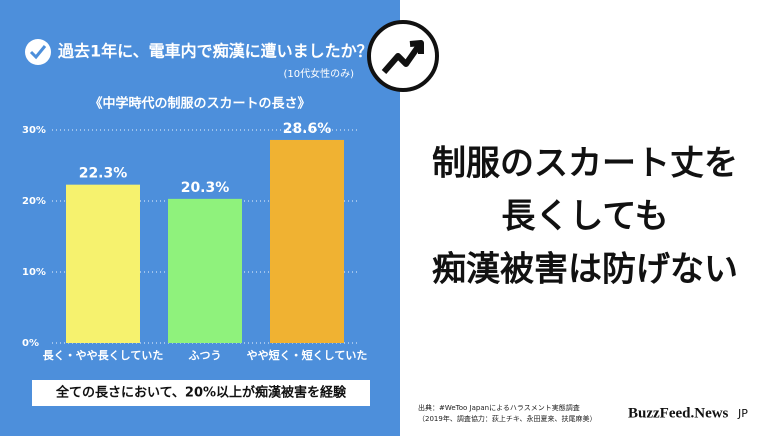  Describe the element at coordinates (205, 355) in the screenshot. I see `x-tick-label: ふつう` at that location.